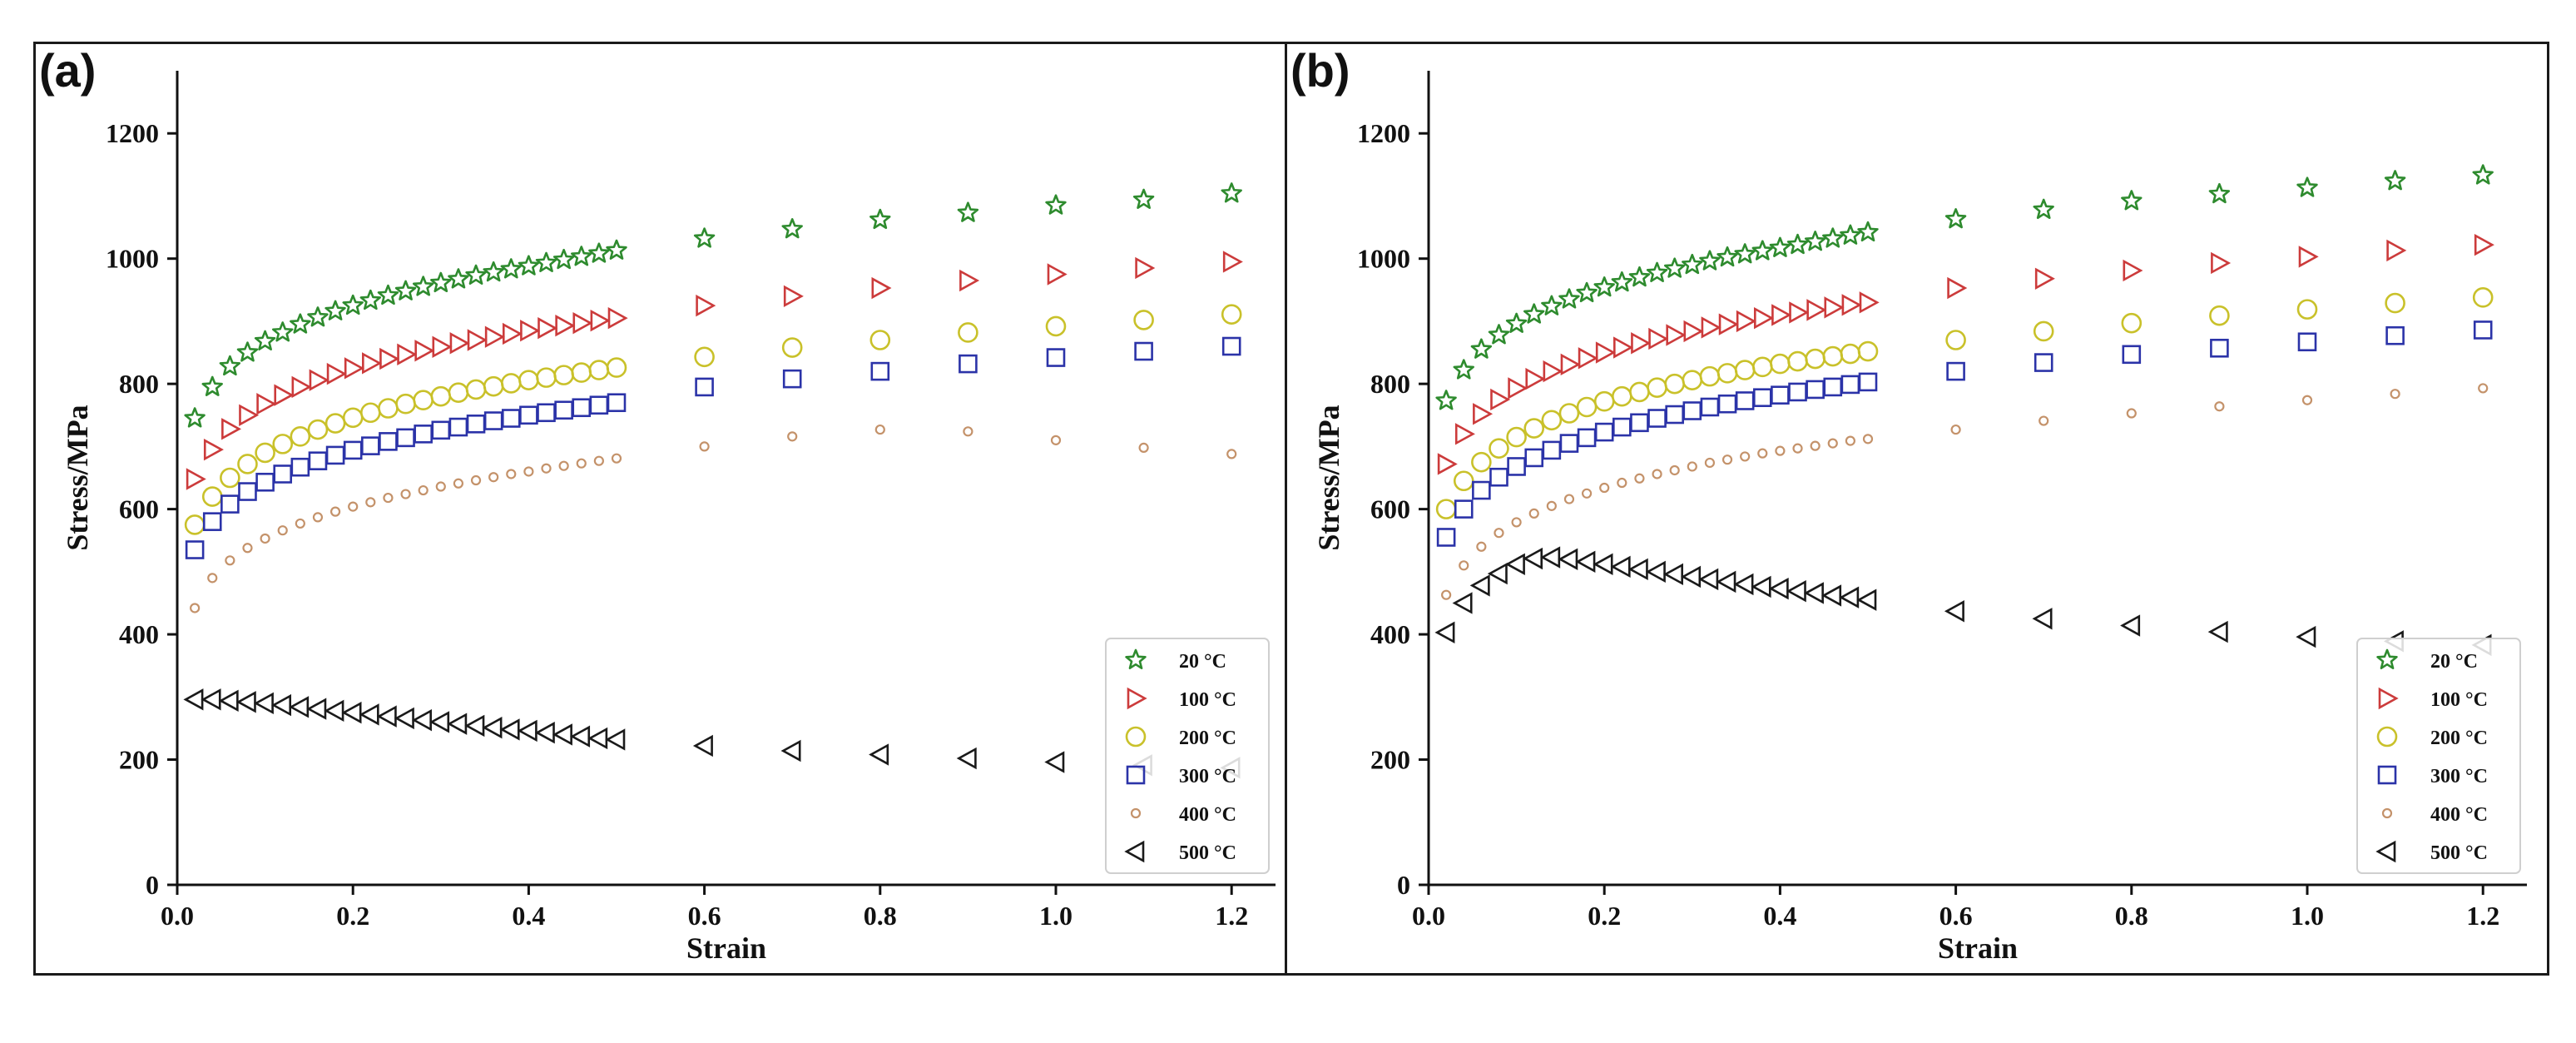 The height and width of the screenshot is (1043, 2576). Describe the element at coordinates (1208, 700) in the screenshot. I see `legend-label: 100 °C` at that location.